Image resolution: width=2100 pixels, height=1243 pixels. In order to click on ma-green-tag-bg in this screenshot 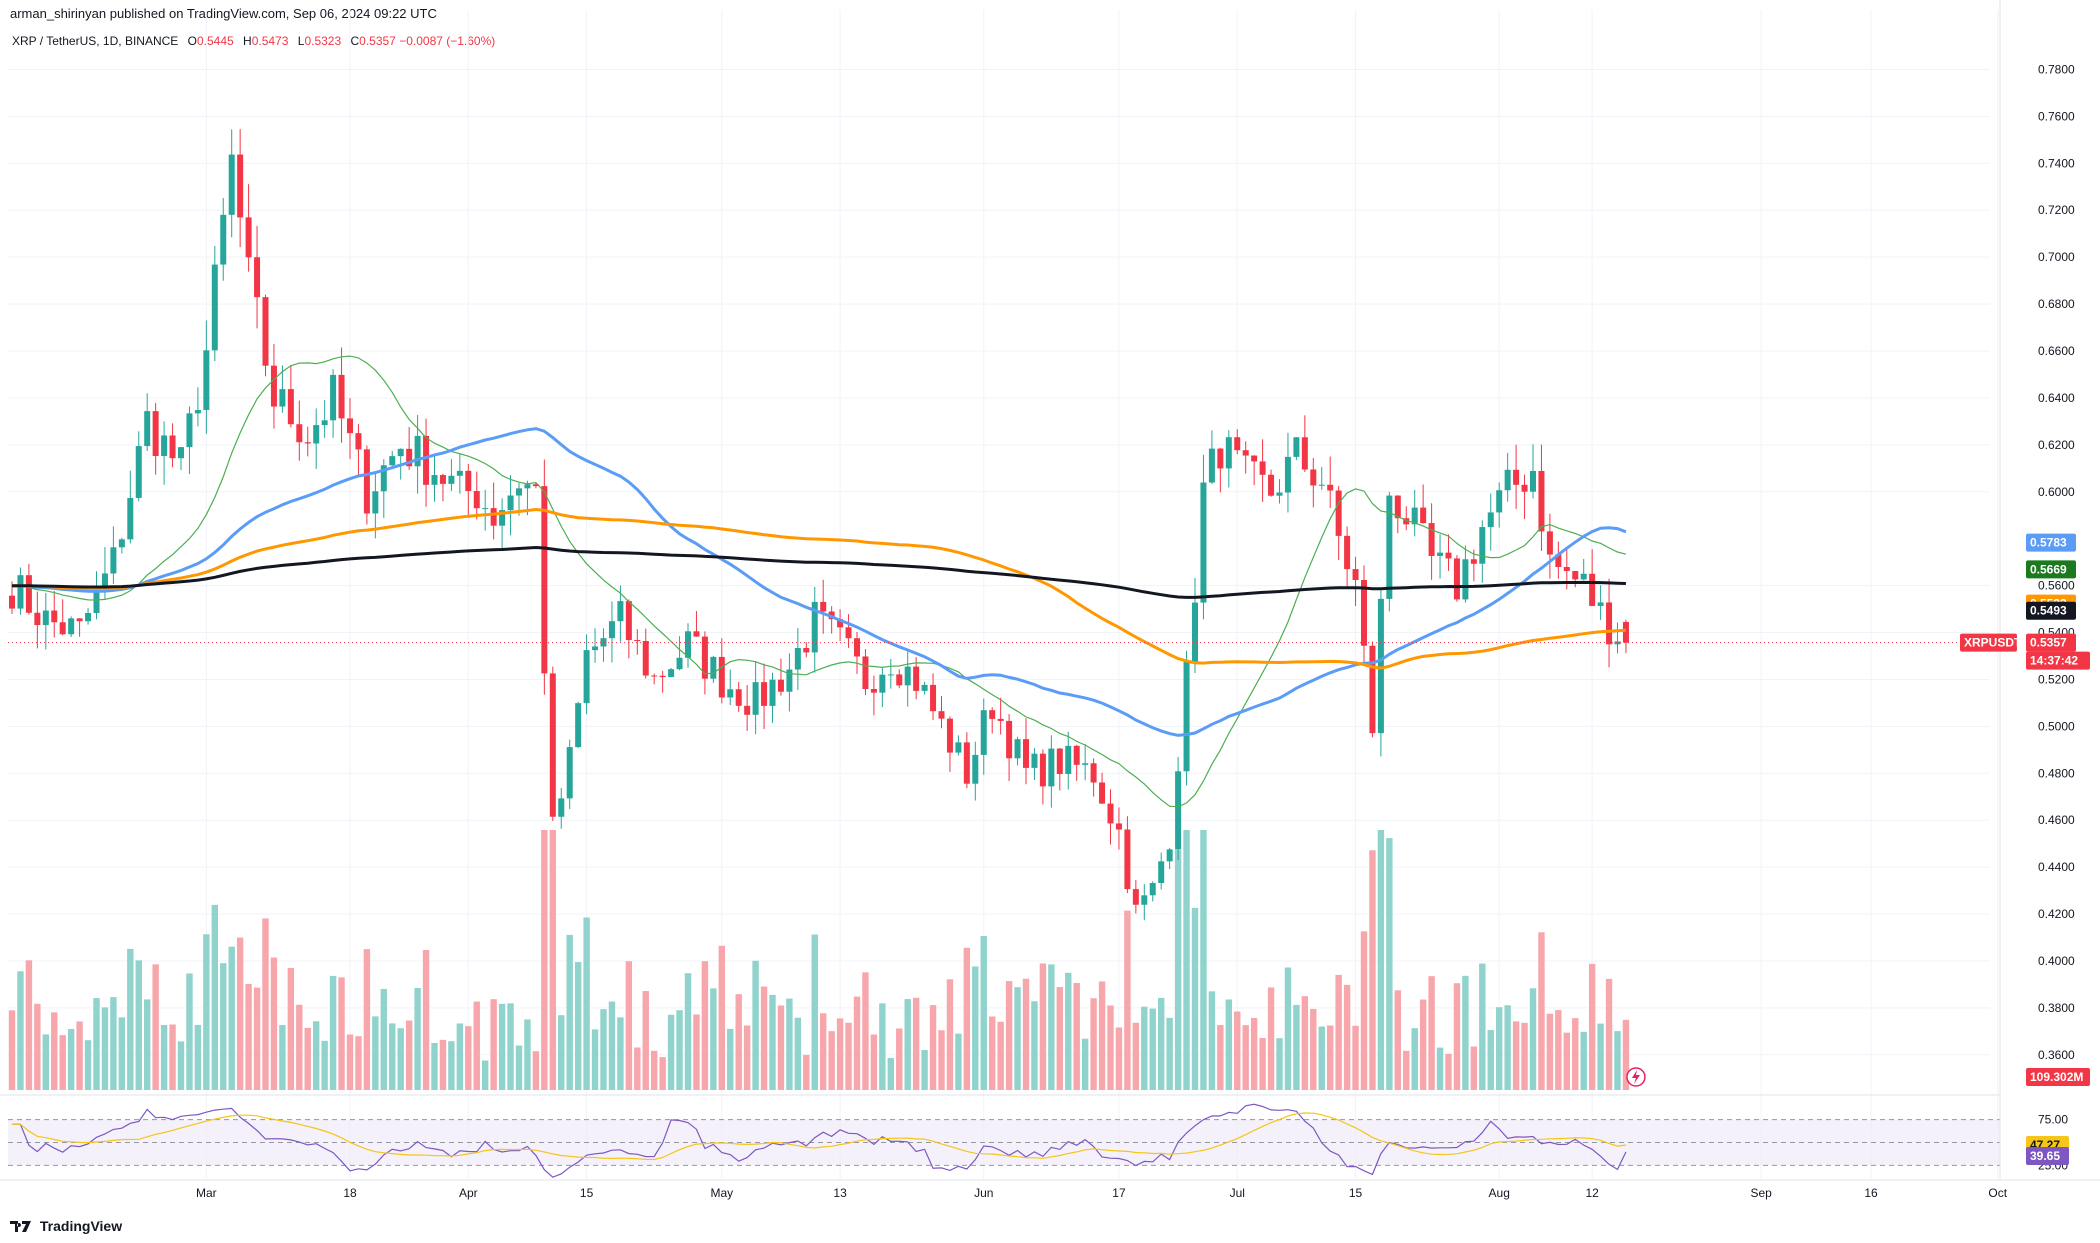, I will do `click(2051, 569)`.